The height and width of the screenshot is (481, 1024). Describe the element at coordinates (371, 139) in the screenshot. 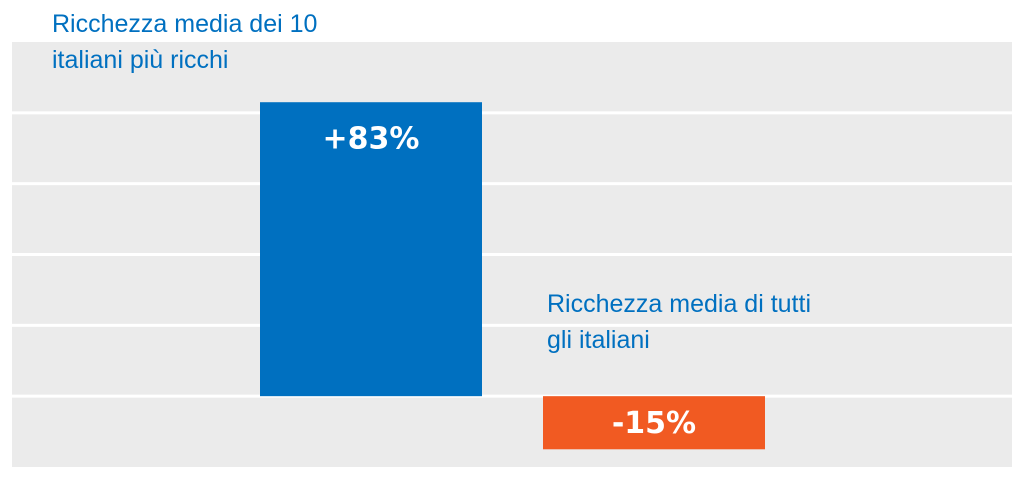

I see `value-label: +83%` at that location.